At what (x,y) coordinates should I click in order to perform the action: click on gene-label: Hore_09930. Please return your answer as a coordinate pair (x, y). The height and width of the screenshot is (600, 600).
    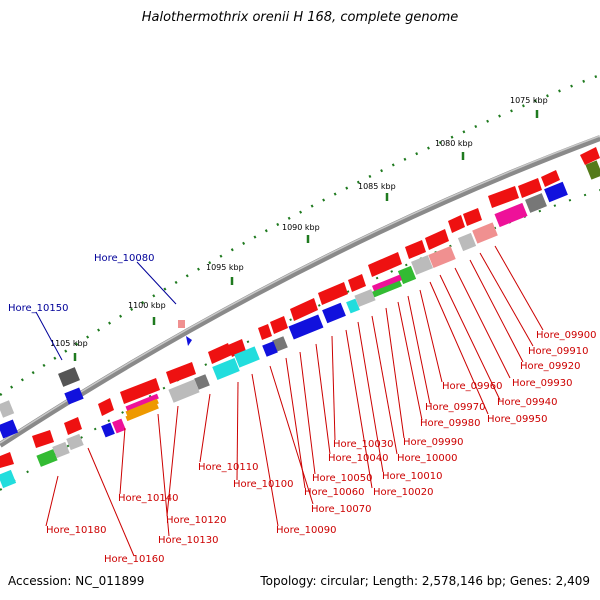
    Looking at the image, I should click on (542, 383).